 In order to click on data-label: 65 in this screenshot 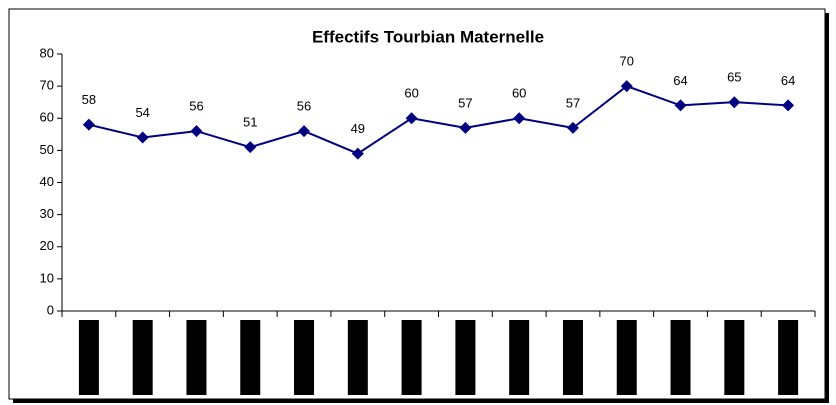, I will do `click(734, 77)`.